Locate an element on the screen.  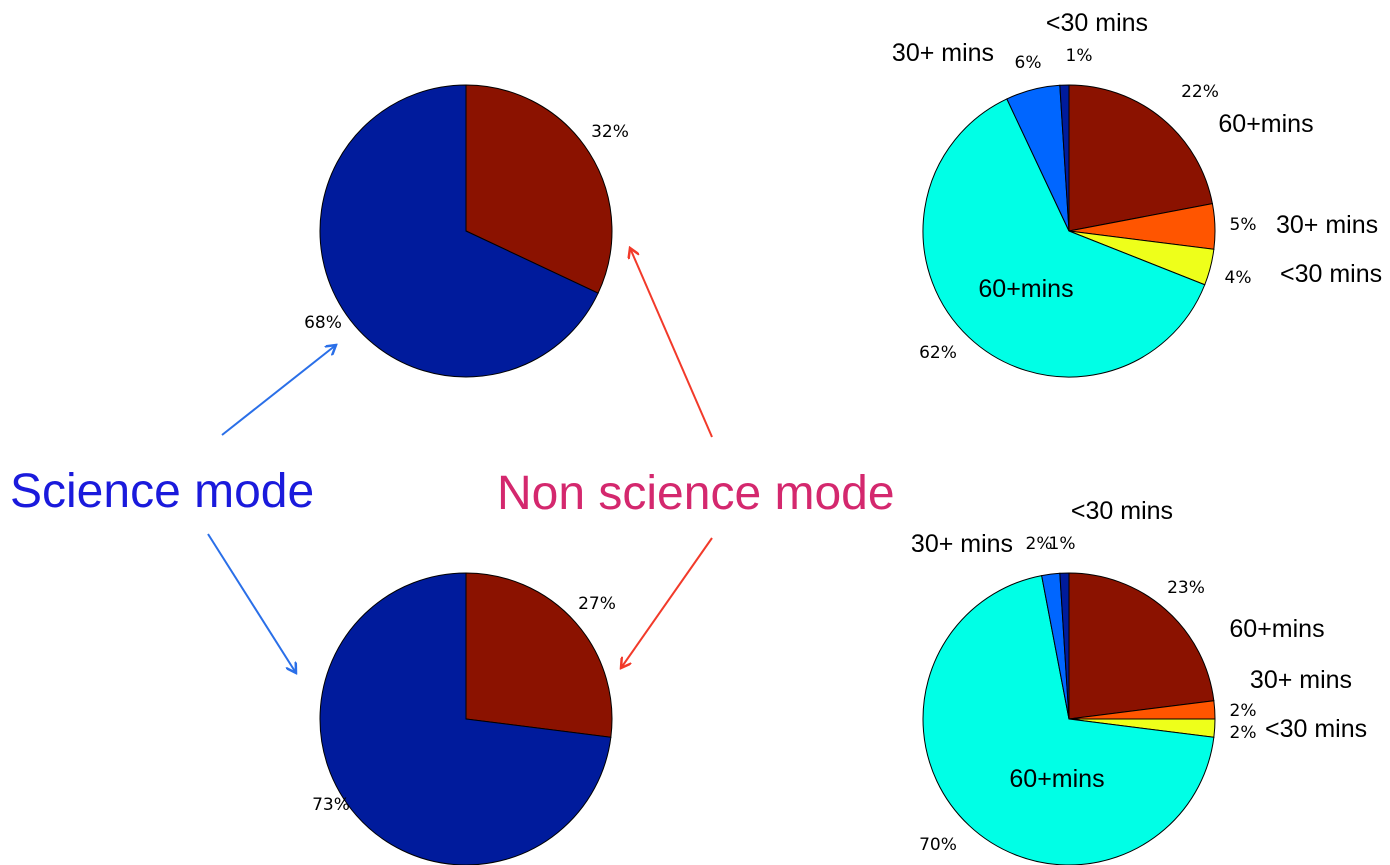
science-arrow-top is located at coordinates (278, 390).